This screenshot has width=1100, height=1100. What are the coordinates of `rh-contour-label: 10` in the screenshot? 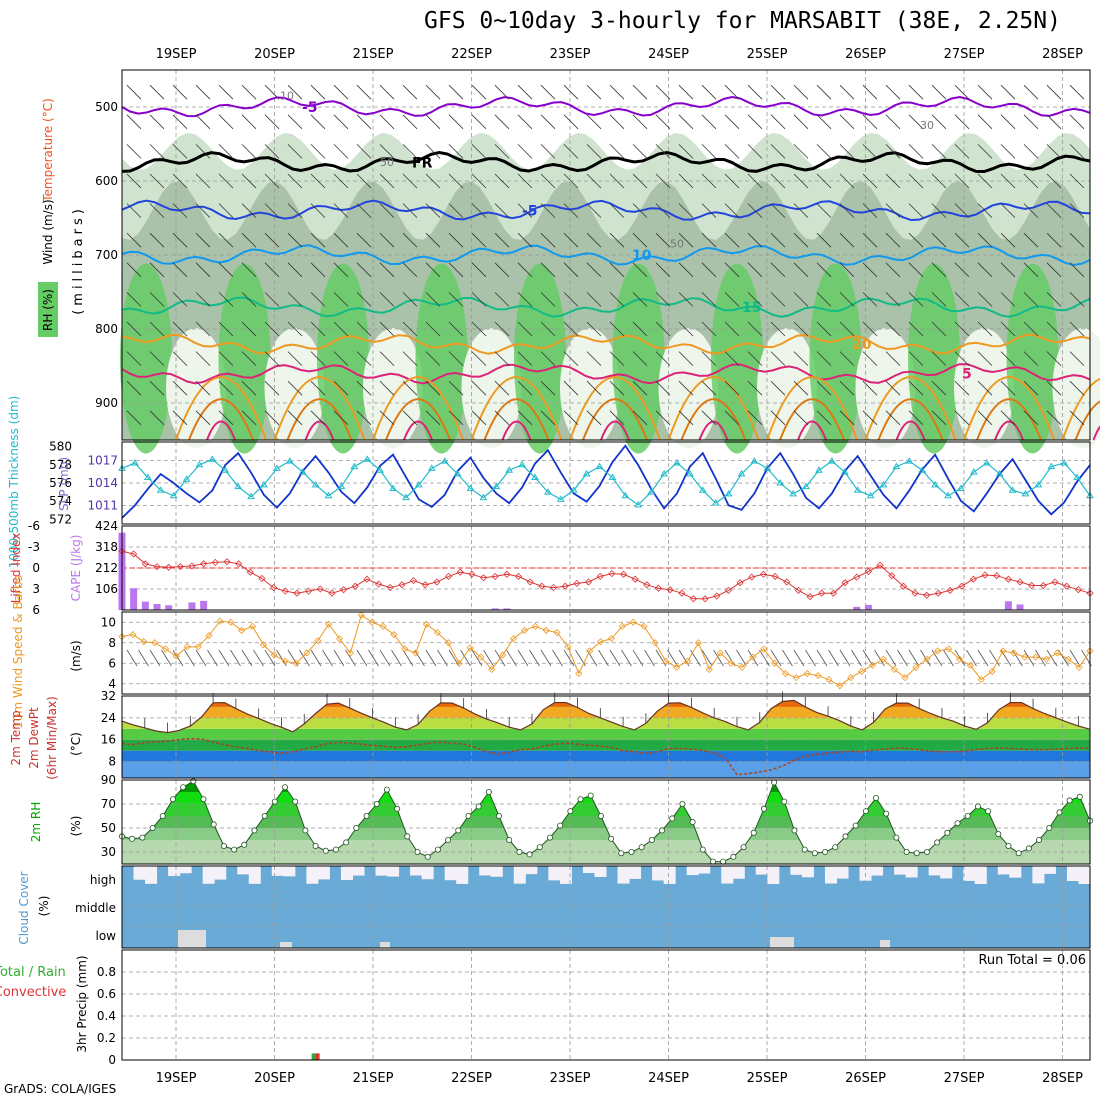 It's located at (287, 96).